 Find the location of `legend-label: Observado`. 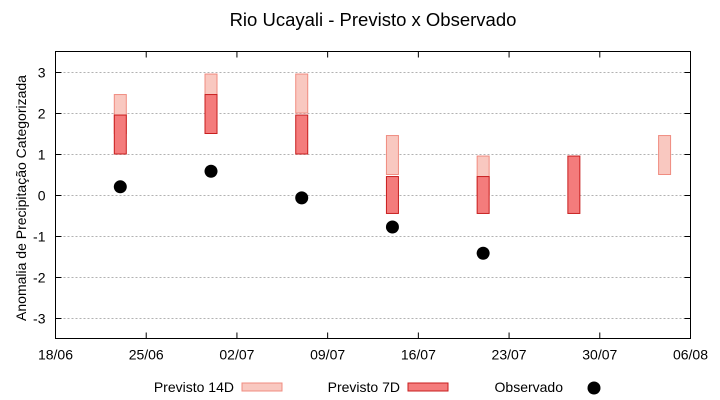

legend-label: Observado is located at coordinates (529, 387).